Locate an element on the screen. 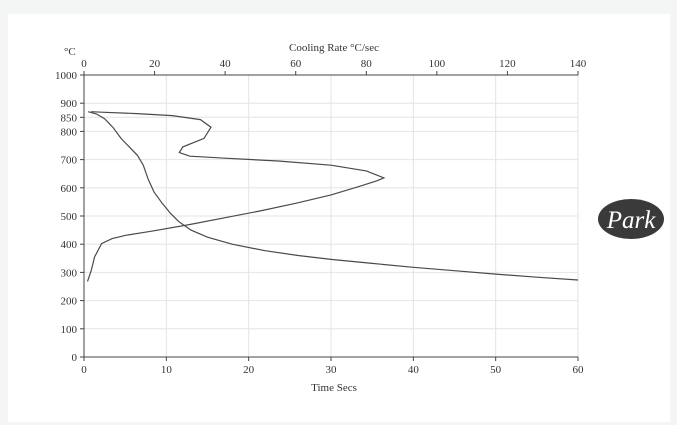  top-axis-label: Cooling Rate °C/sec is located at coordinates (334, 48).